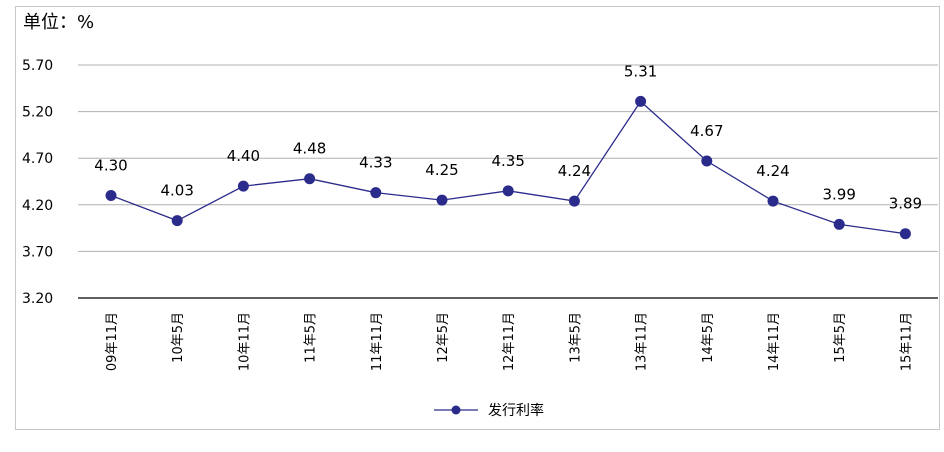 The width and height of the screenshot is (944, 452). Describe the element at coordinates (176, 191) in the screenshot. I see `data-label: 4.03` at that location.